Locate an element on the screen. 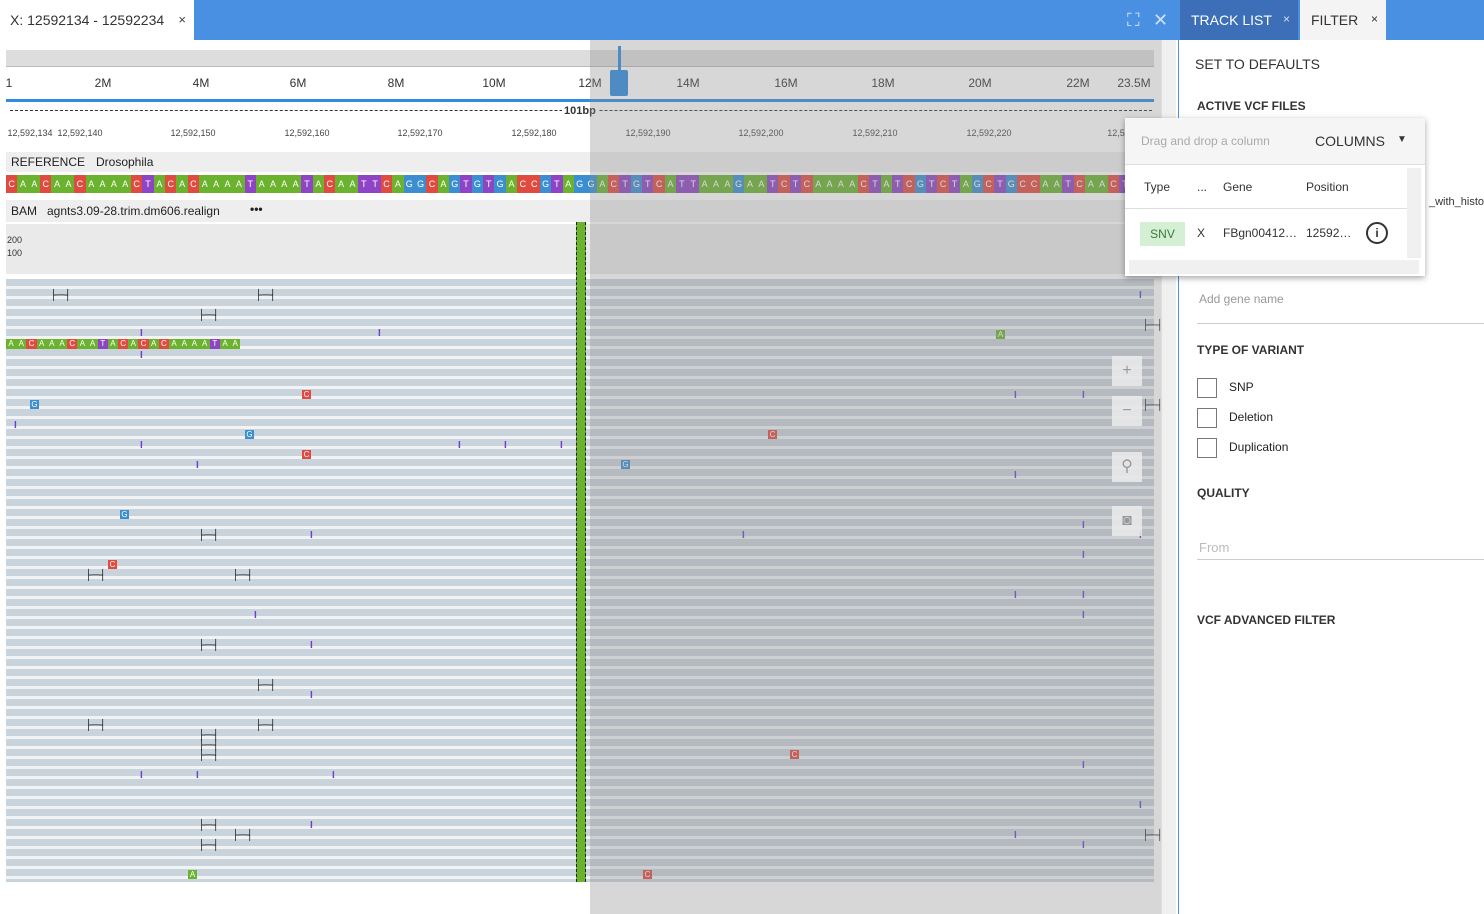 The width and height of the screenshot is (1484, 914). tab-filter: FILTER × is located at coordinates (1343, 20).